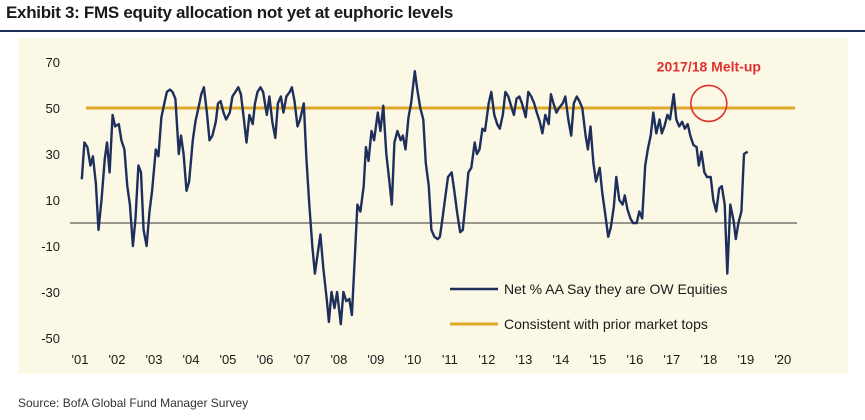 The width and height of the screenshot is (865, 420). What do you see at coordinates (782, 359) in the screenshot?
I see `x-tick-label: '20` at bounding box center [782, 359].